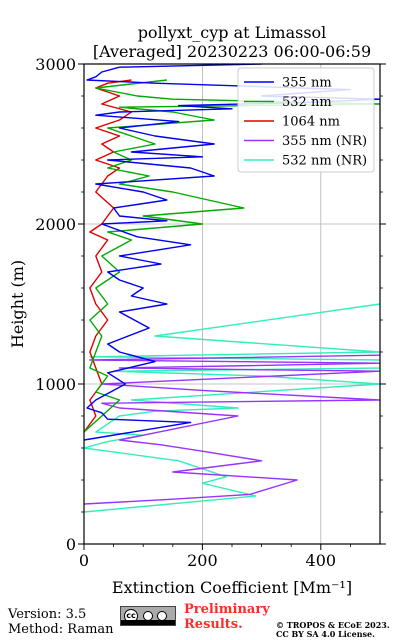 The image size is (400, 640). I want to click on legend-label-4: 532 nm (NR), so click(324, 161).